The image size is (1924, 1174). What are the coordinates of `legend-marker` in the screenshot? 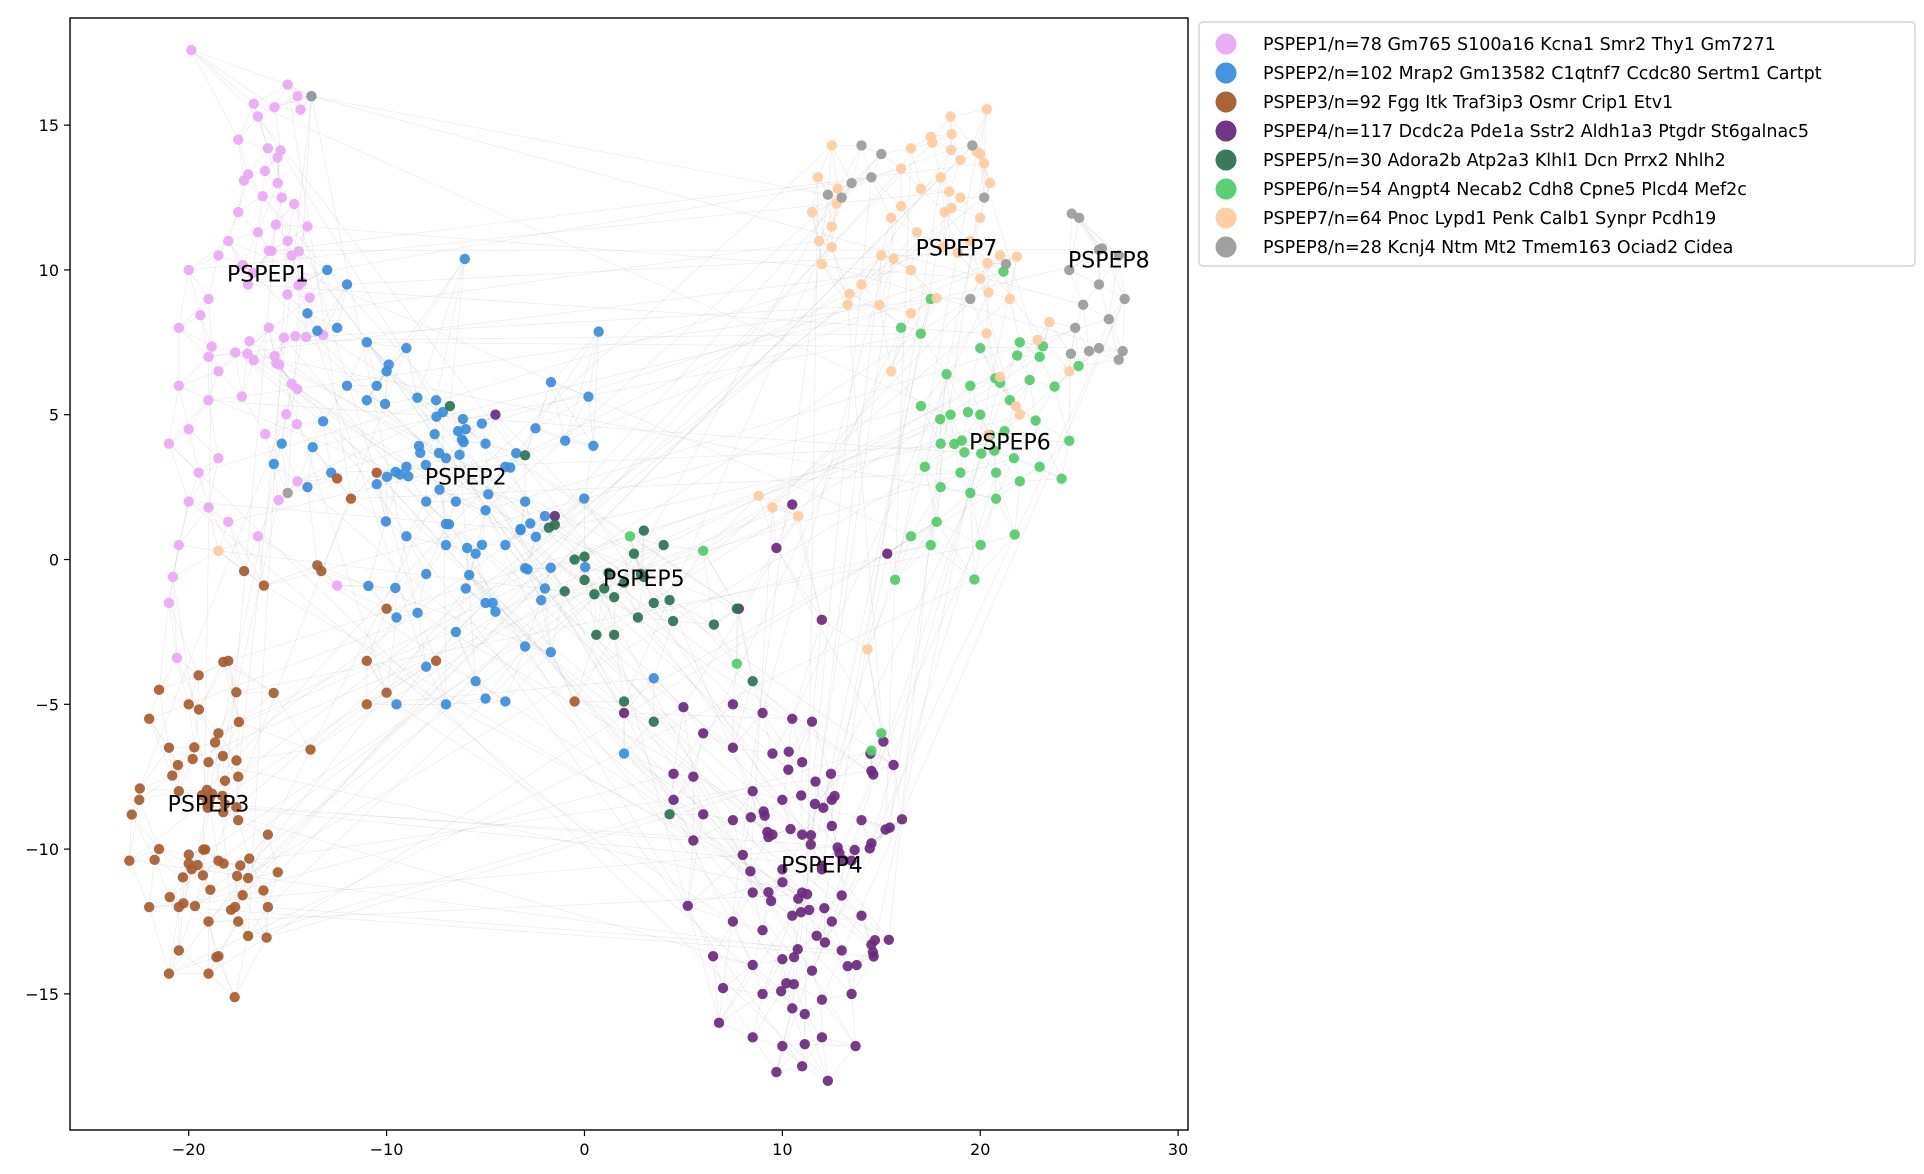 It's located at (1226, 131).